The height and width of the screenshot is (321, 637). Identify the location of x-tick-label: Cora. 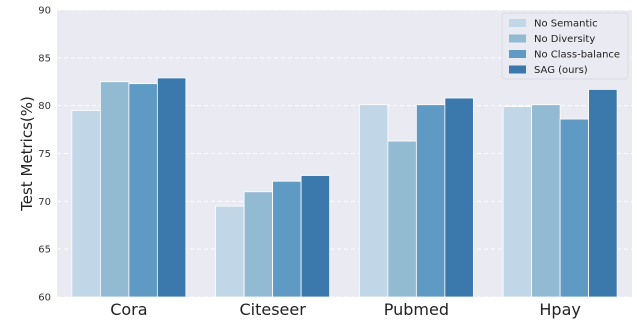
(128, 309).